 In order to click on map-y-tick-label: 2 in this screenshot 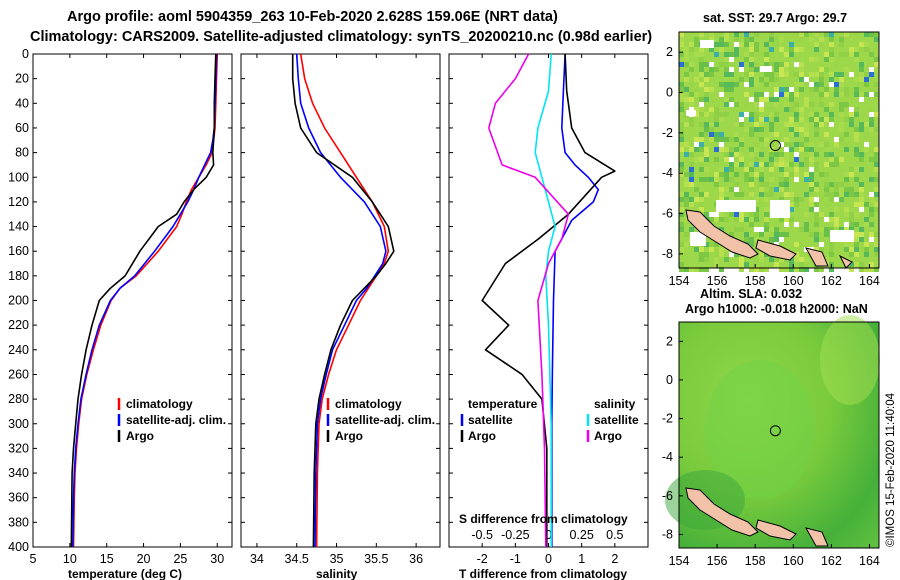, I will do `click(669, 341)`.